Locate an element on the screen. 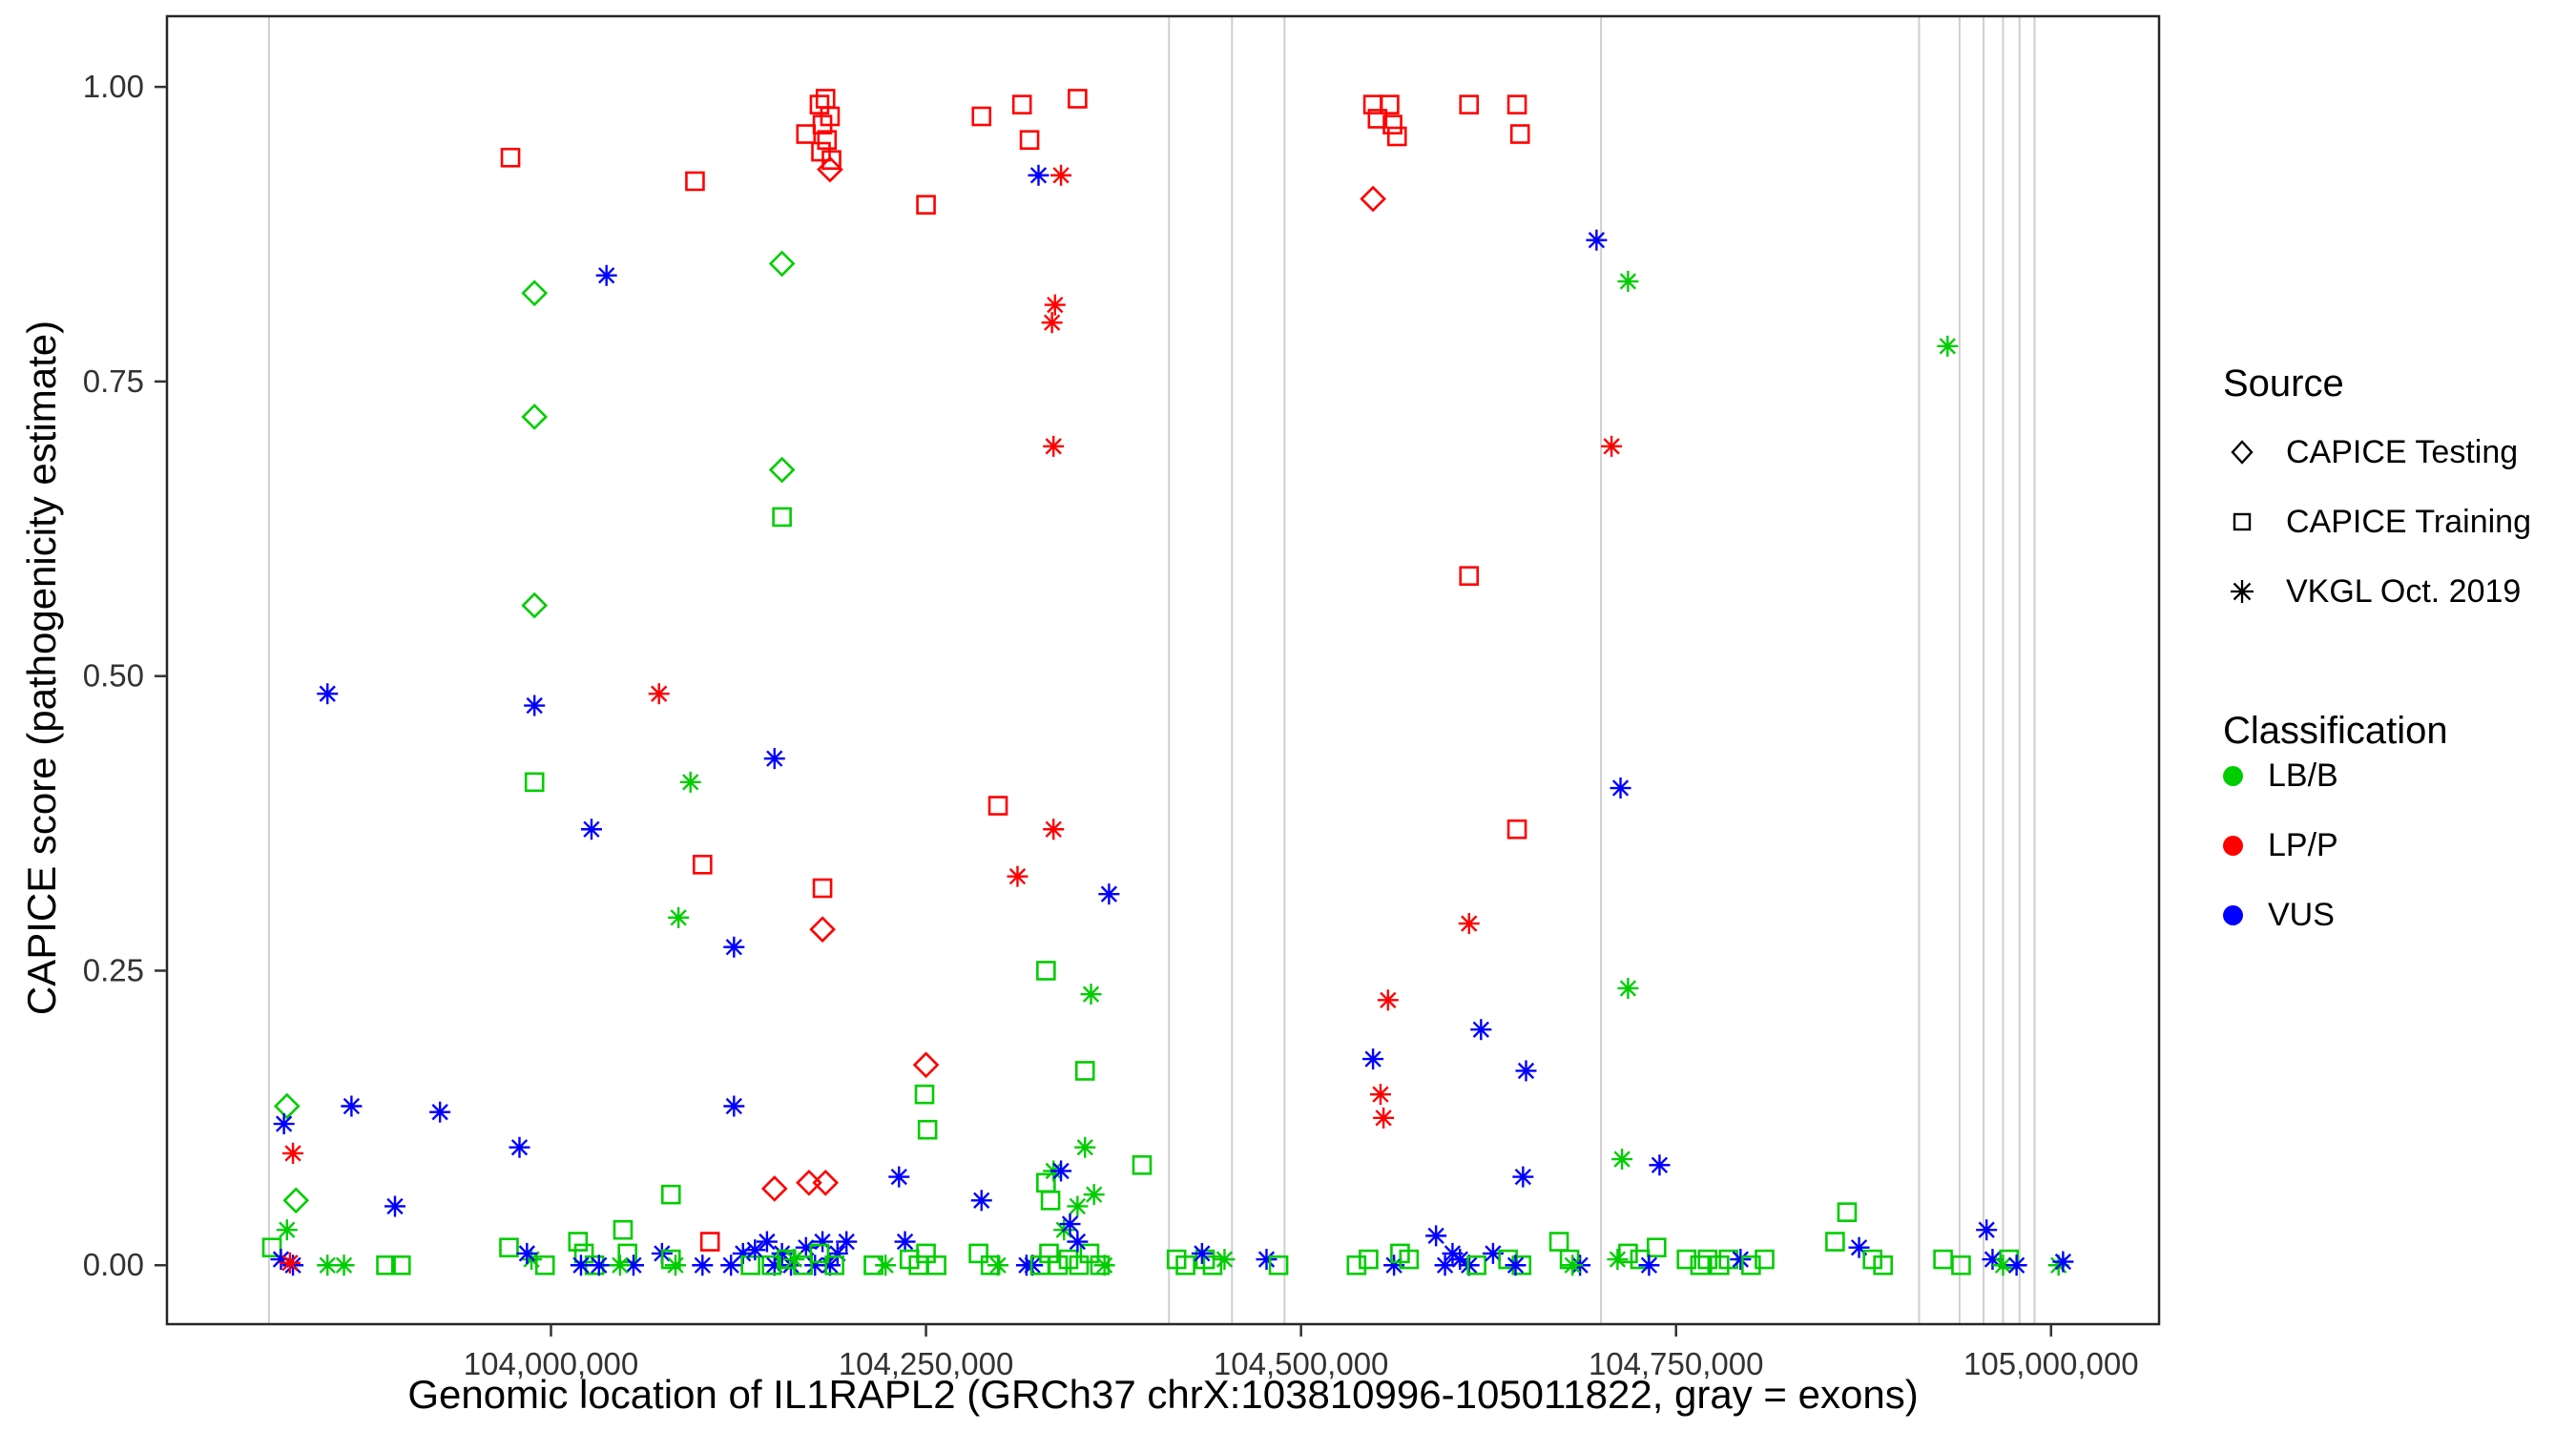  legend-source-title: Source is located at coordinates (2283, 383).